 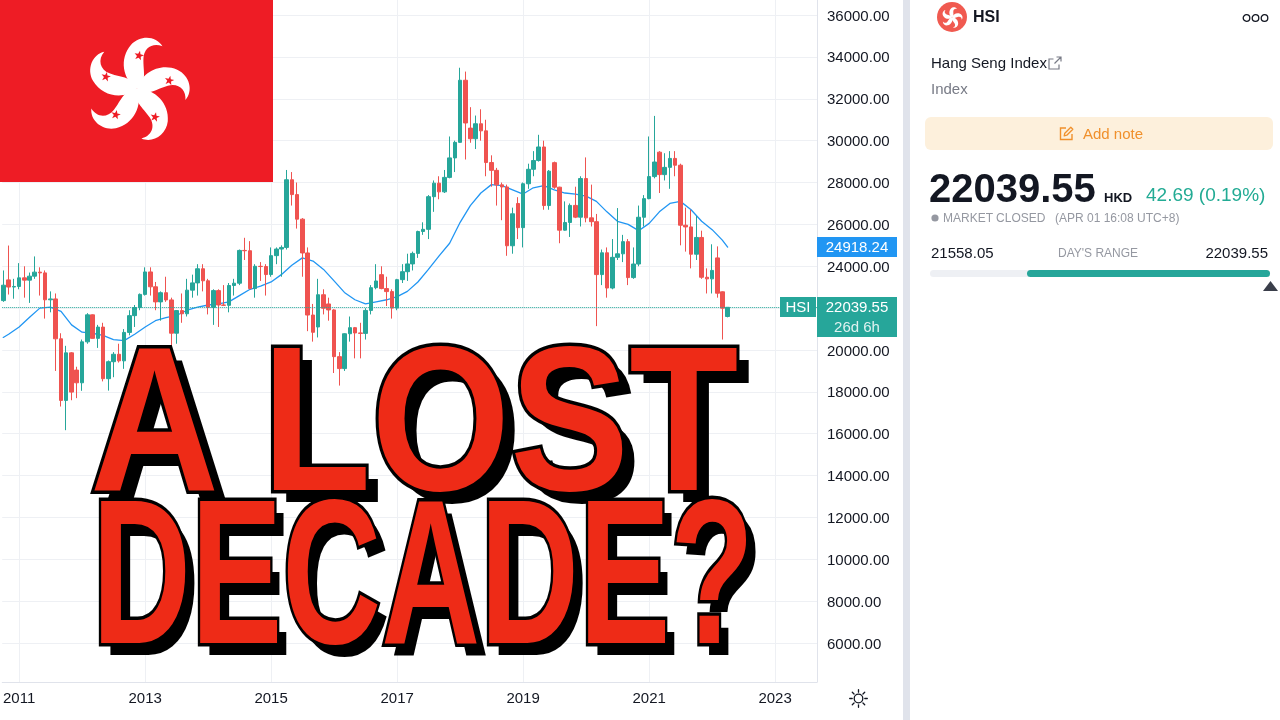 I want to click on x-tick-label: 2013, so click(x=145, y=697).